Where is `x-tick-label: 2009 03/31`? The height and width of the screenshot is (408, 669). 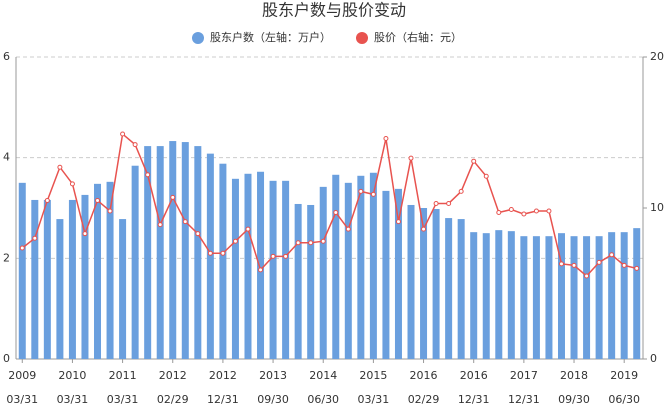 x-tick-label: 2009 03/31 is located at coordinates (22, 387).